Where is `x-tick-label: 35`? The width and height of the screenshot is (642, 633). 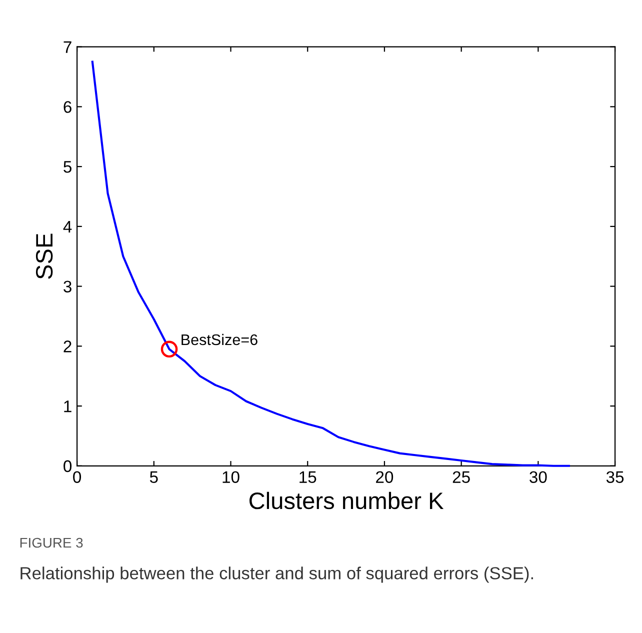
x-tick-label: 35 is located at coordinates (615, 477).